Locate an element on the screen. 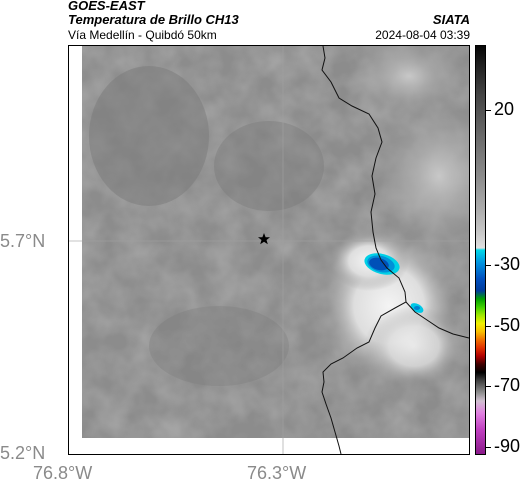 This screenshot has width=526, height=491. region-subtitle: Vía Medellín - Quibdó 50km is located at coordinates (142, 35).